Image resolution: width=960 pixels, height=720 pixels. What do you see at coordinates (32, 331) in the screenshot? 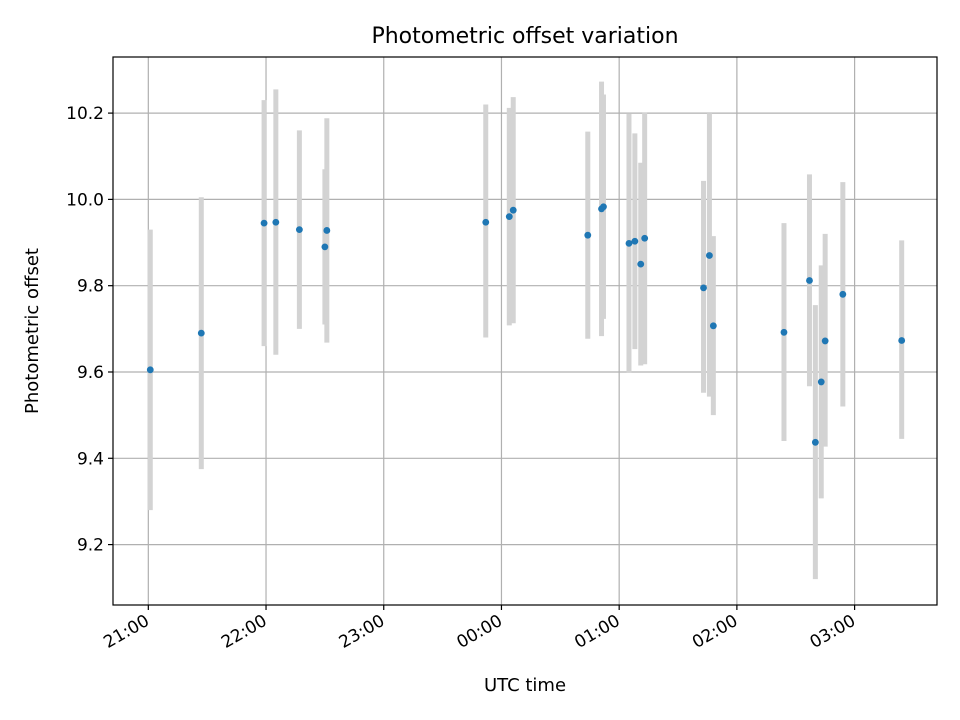
I see `y-axis-label: Photometric offset` at bounding box center [32, 331].